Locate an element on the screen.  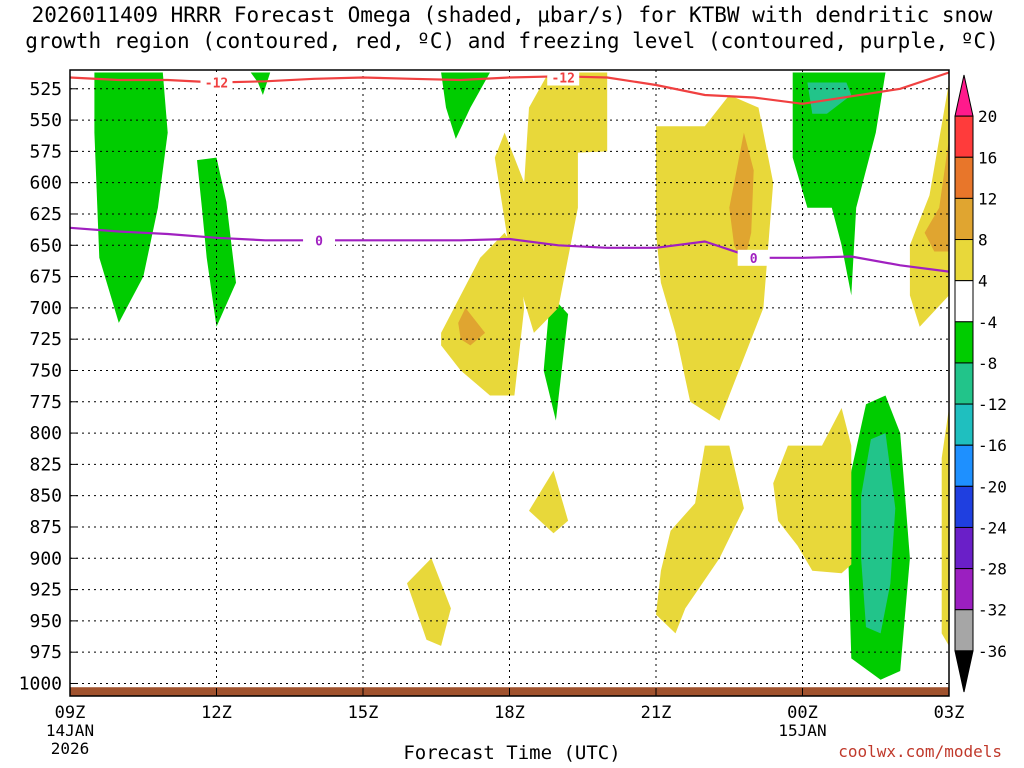
colorbar-label-5: -4 is located at coordinates (987, 322).